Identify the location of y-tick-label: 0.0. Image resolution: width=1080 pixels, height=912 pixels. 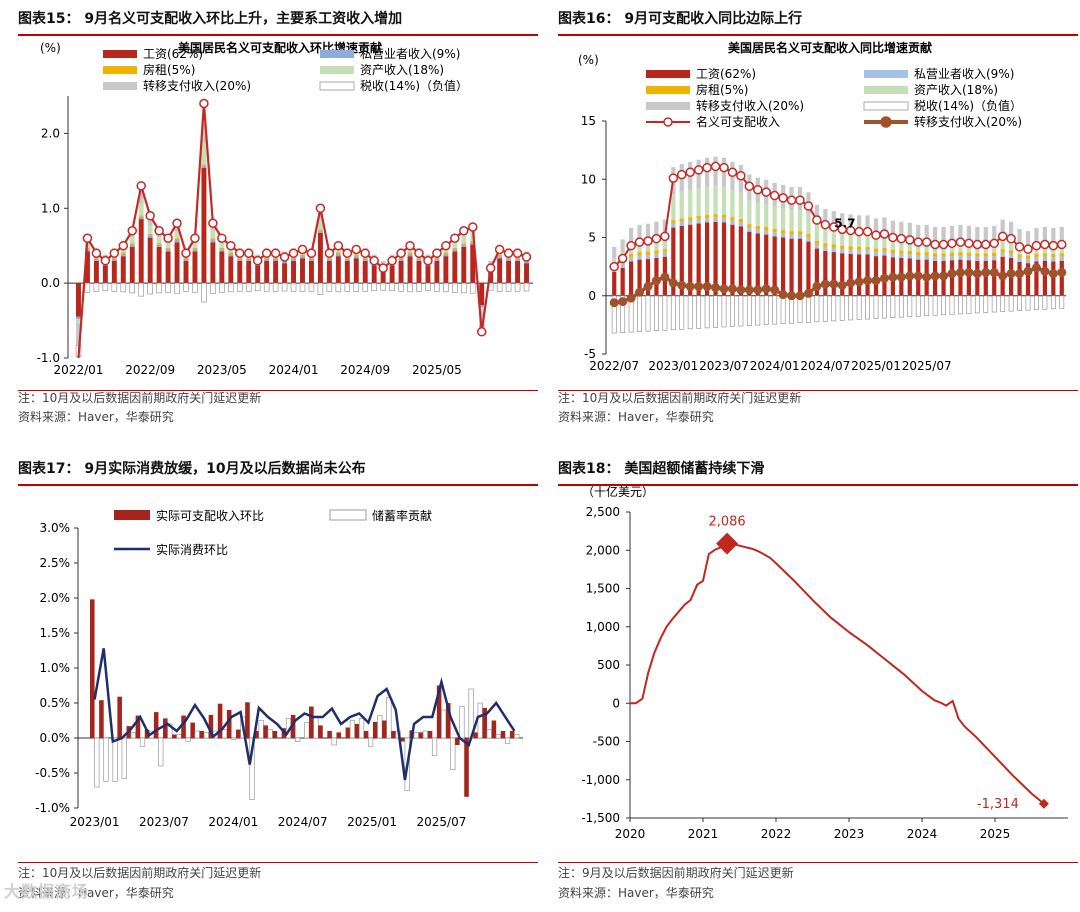
(50, 283).